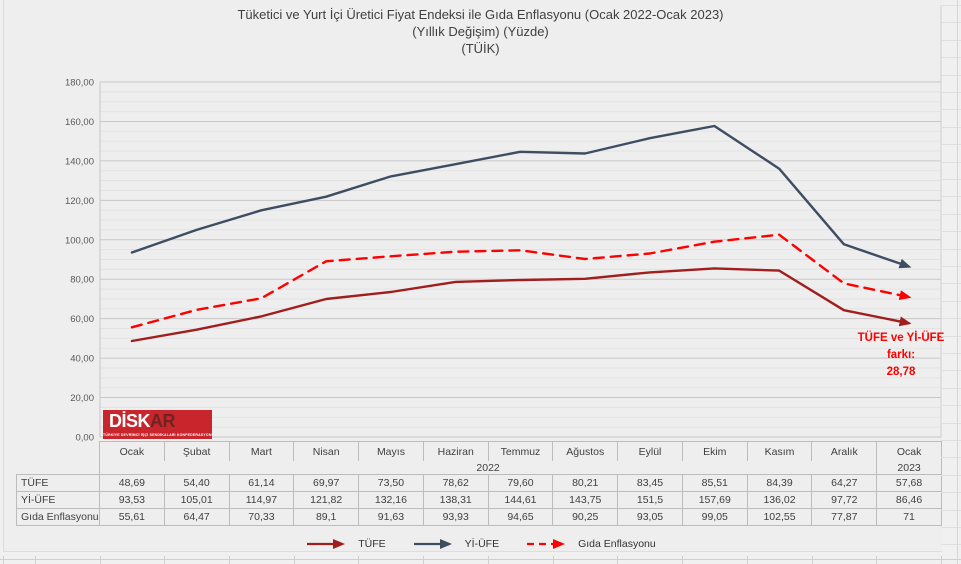 The height and width of the screenshot is (564, 961). What do you see at coordinates (714, 500) in the screenshot?
I see `table-value-cell: 157,69` at bounding box center [714, 500].